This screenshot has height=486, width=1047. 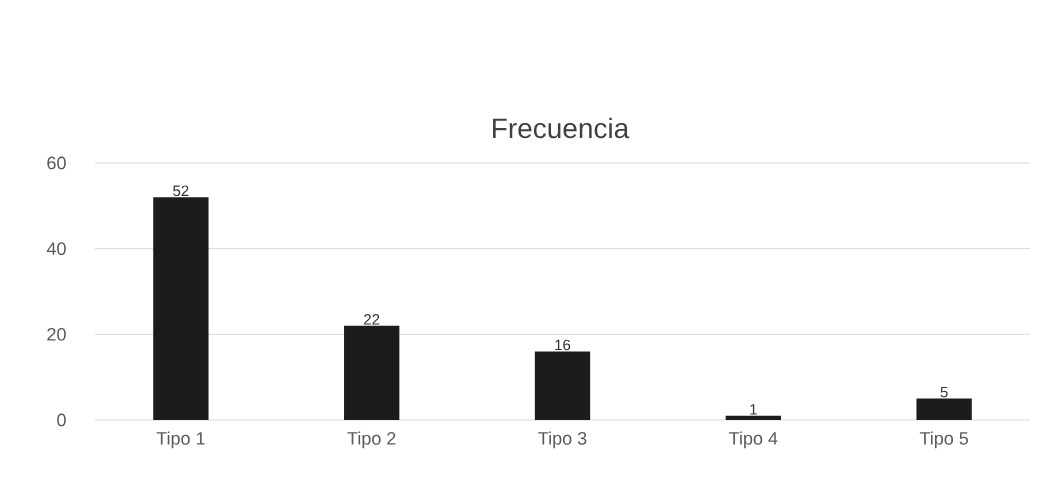 What do you see at coordinates (56, 163) in the screenshot?
I see `y-tick-label: 60` at bounding box center [56, 163].